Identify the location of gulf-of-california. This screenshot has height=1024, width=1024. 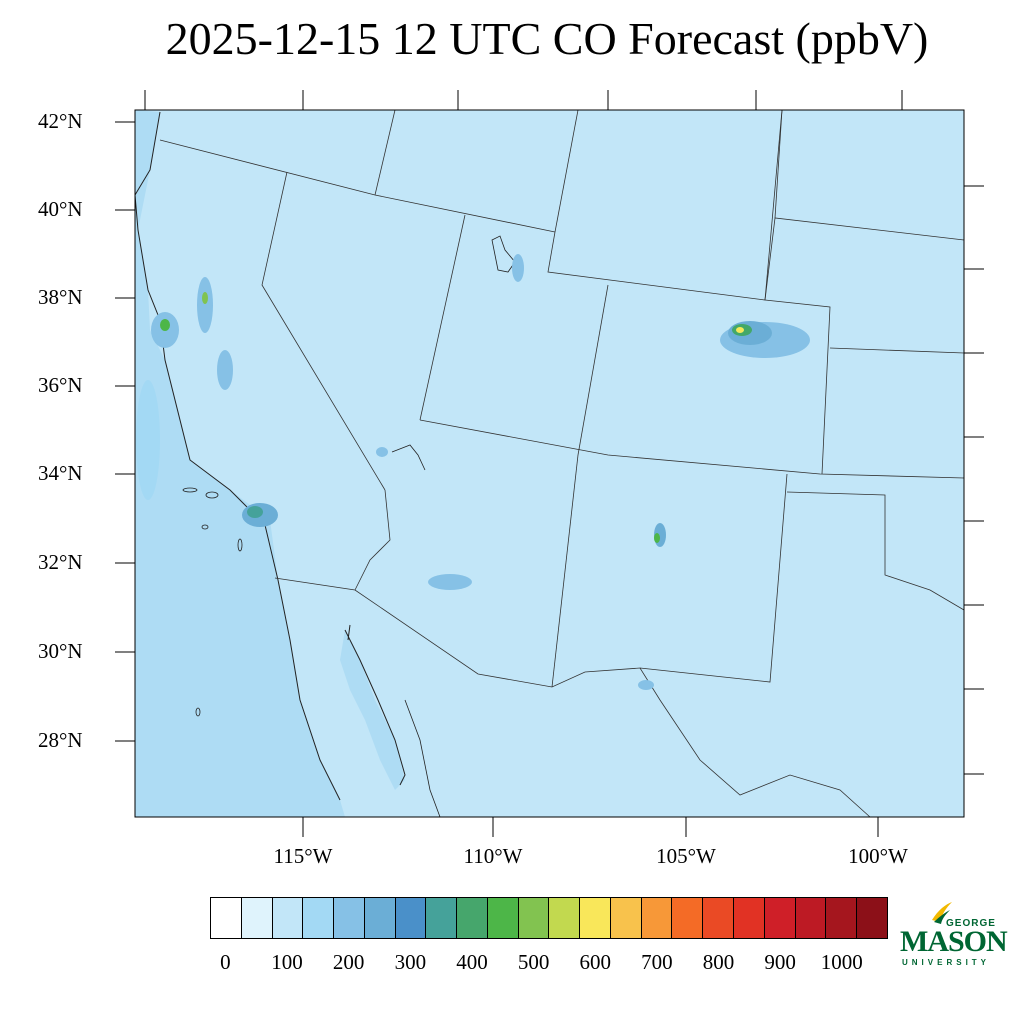
(372, 710).